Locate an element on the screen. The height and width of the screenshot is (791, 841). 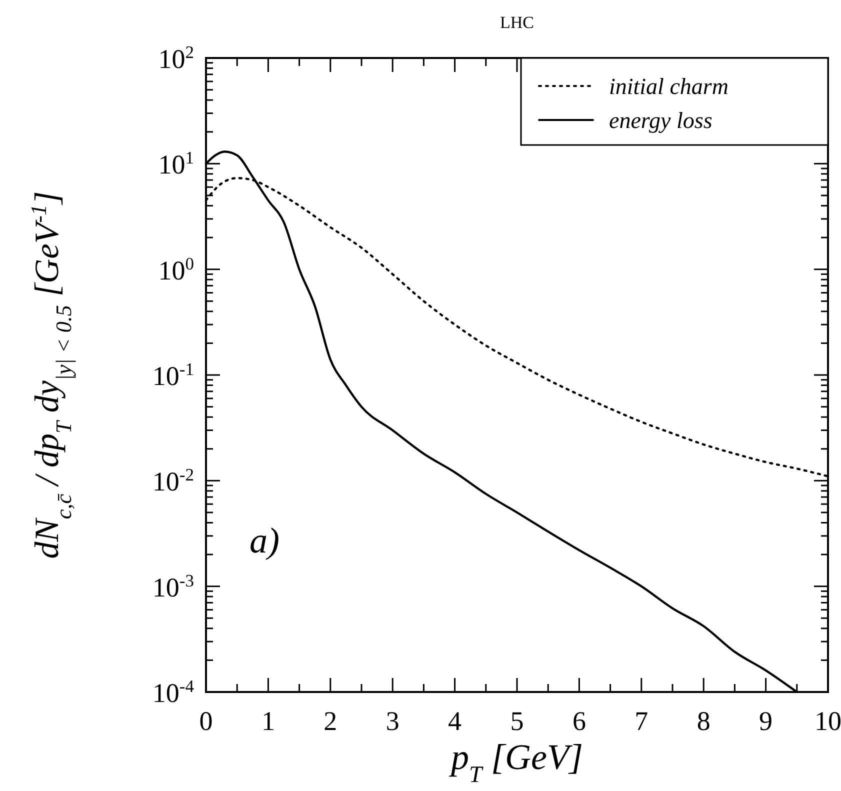
x-tick-label: 0 is located at coordinates (206, 721).